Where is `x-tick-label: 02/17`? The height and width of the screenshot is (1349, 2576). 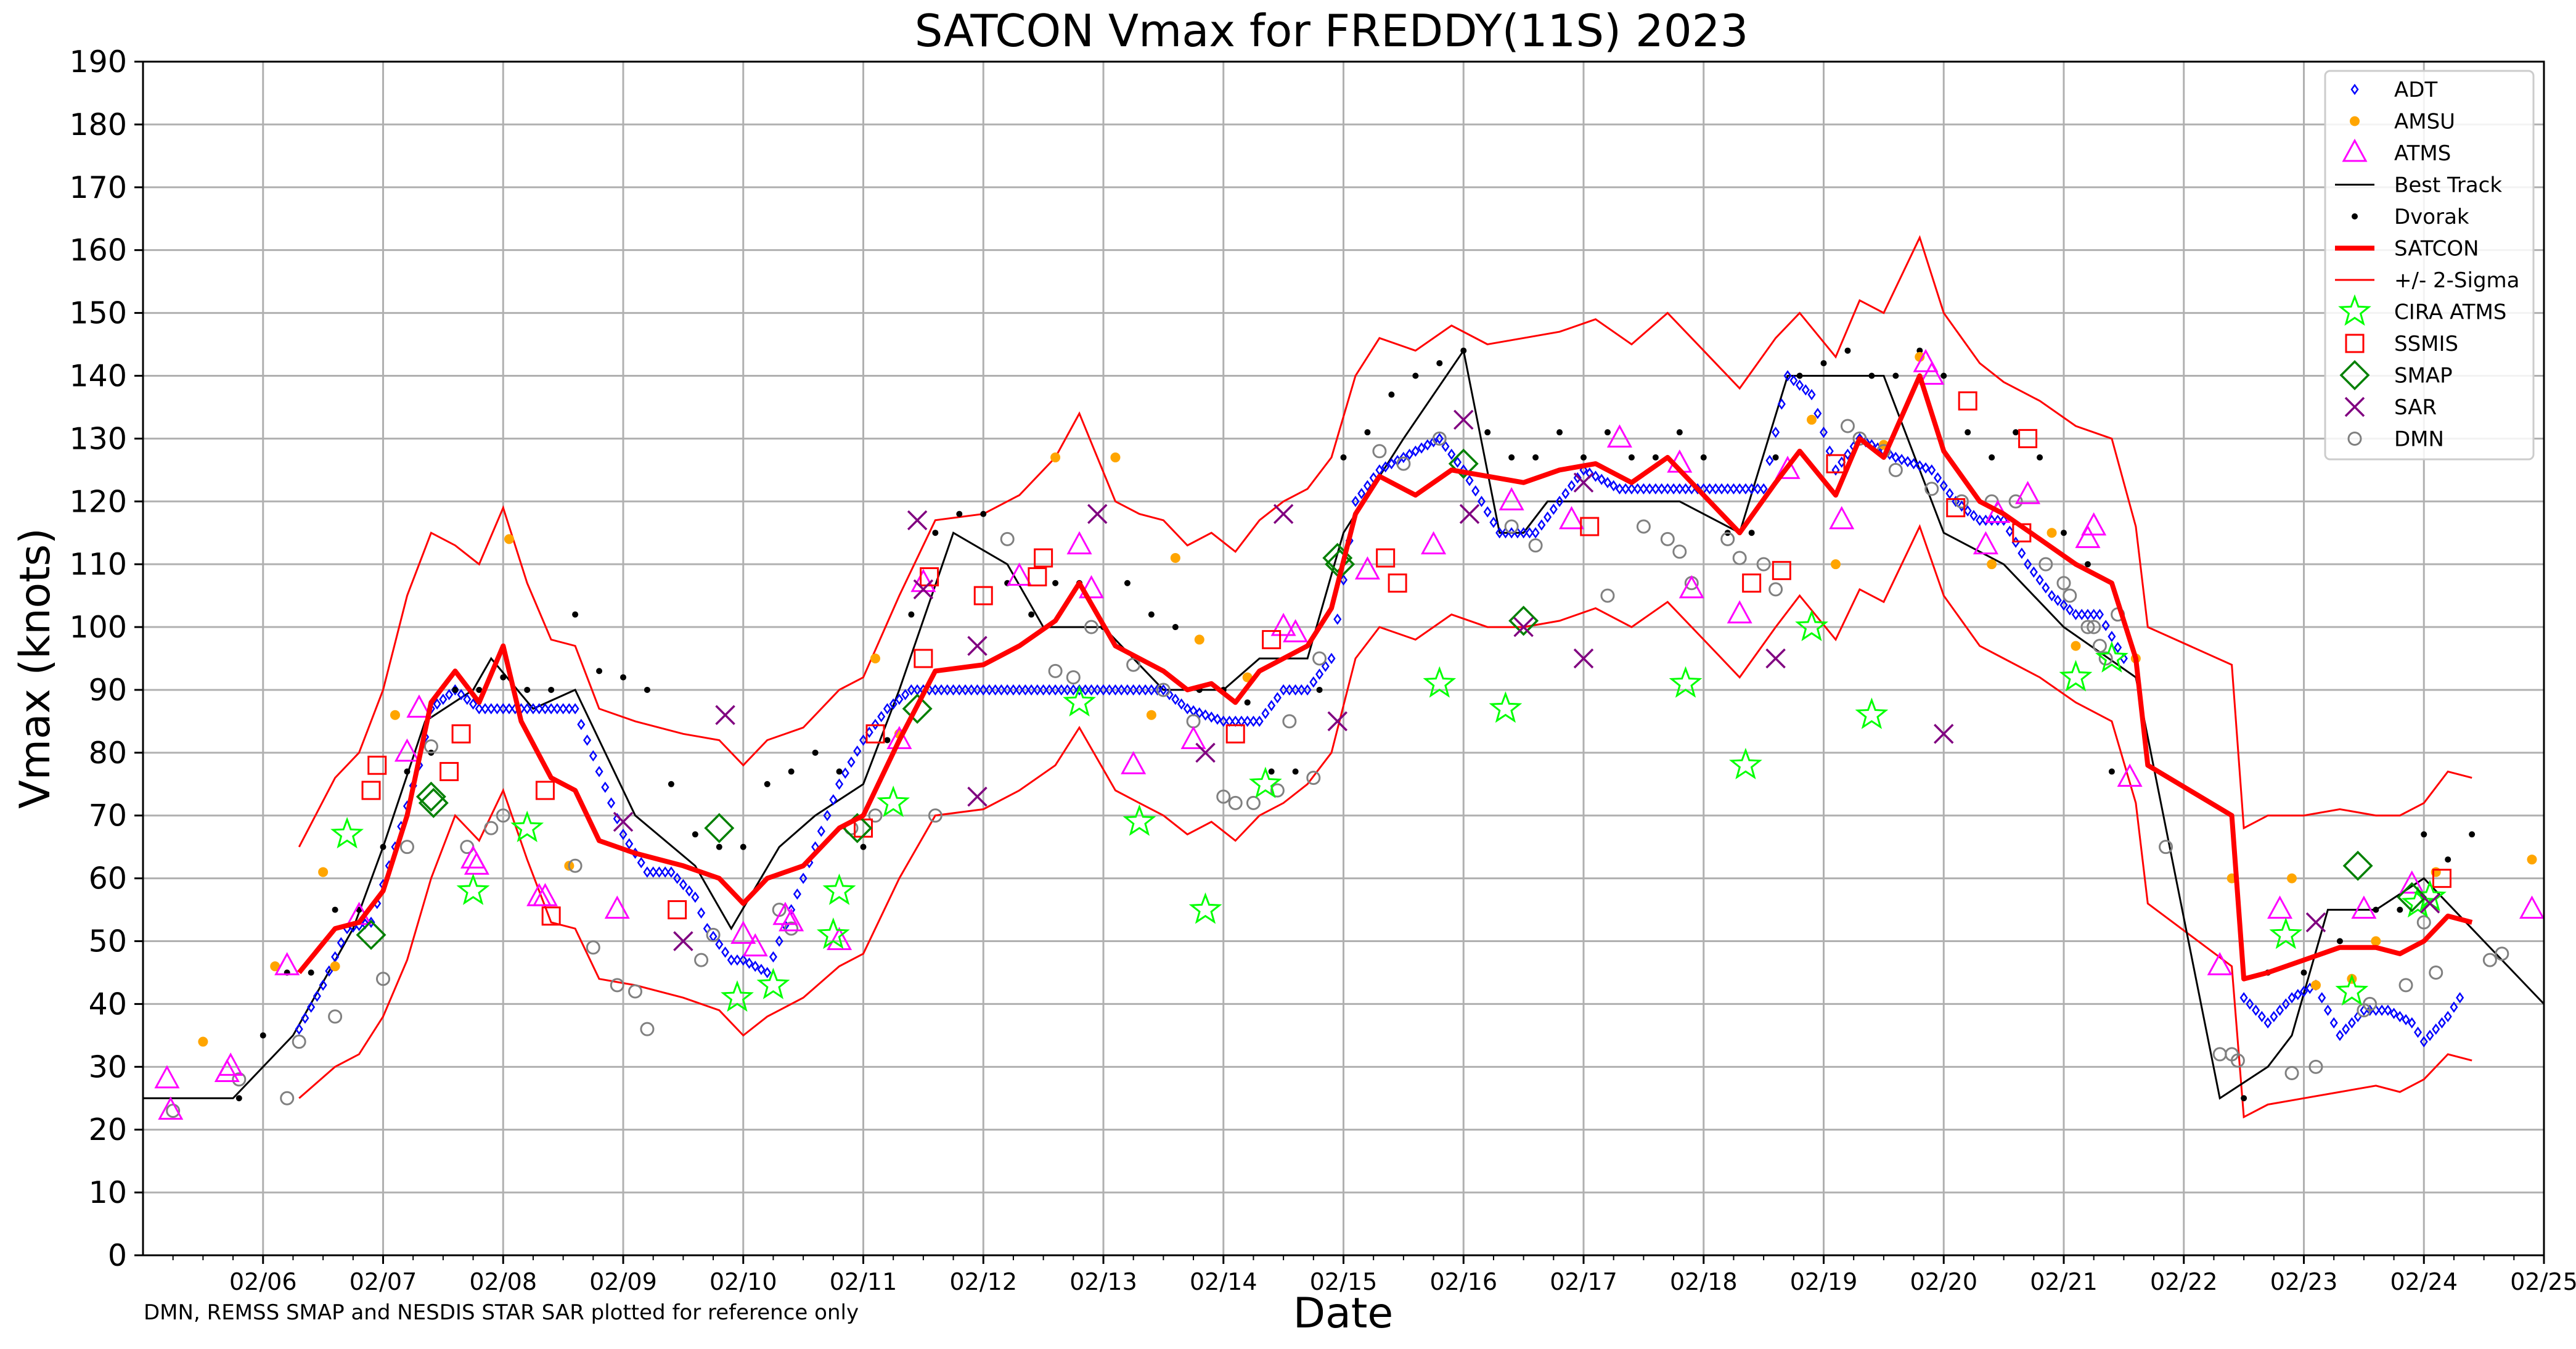
x-tick-label: 02/17 is located at coordinates (1583, 1281).